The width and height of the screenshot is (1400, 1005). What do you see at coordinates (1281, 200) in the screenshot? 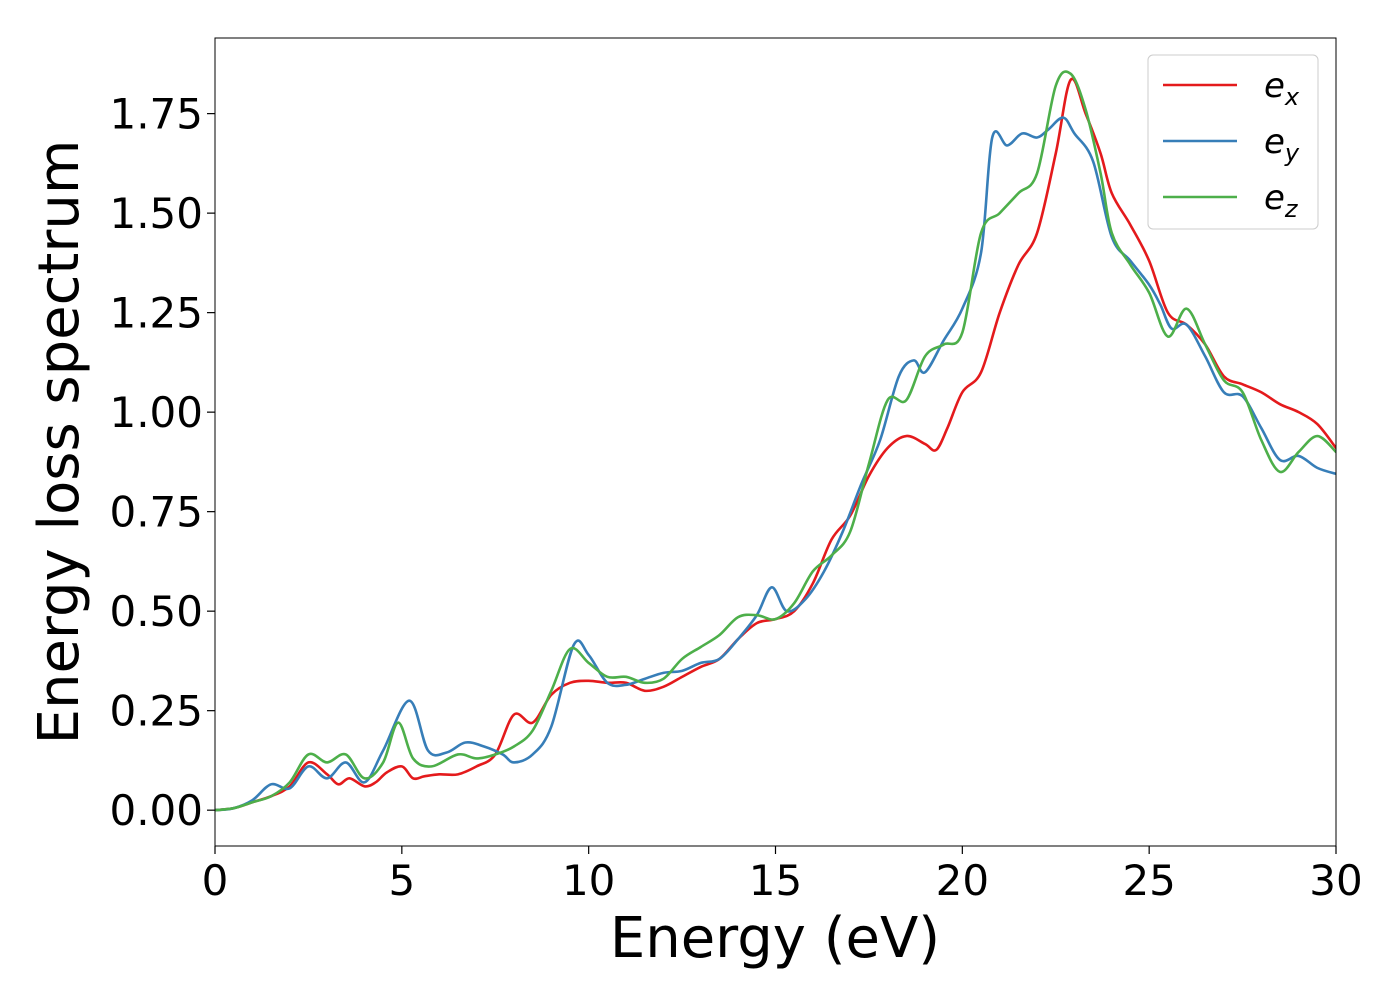
I see `legend-label-z: ez` at bounding box center [1281, 200].